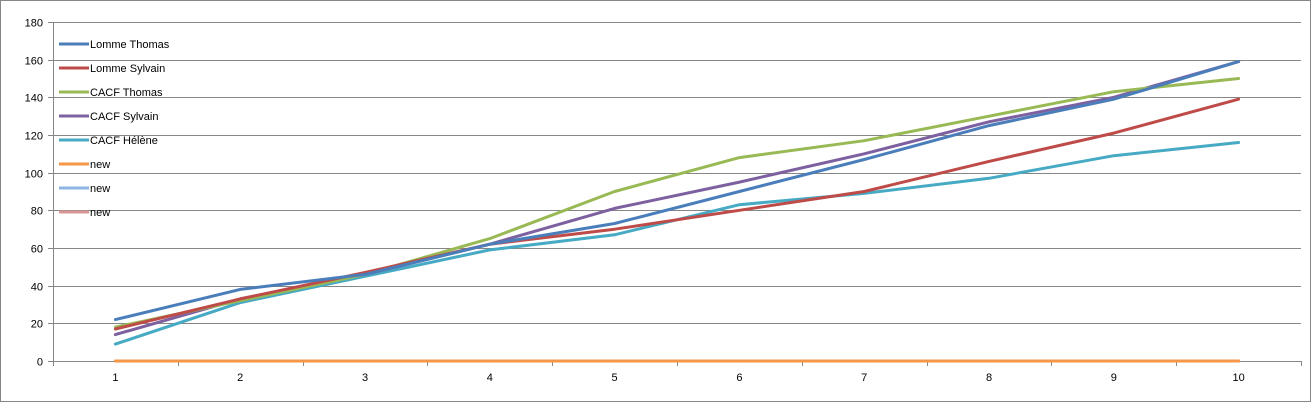 This screenshot has height=403, width=1311. Describe the element at coordinates (124, 117) in the screenshot. I see `legend-label: CACF Sylvain` at that location.